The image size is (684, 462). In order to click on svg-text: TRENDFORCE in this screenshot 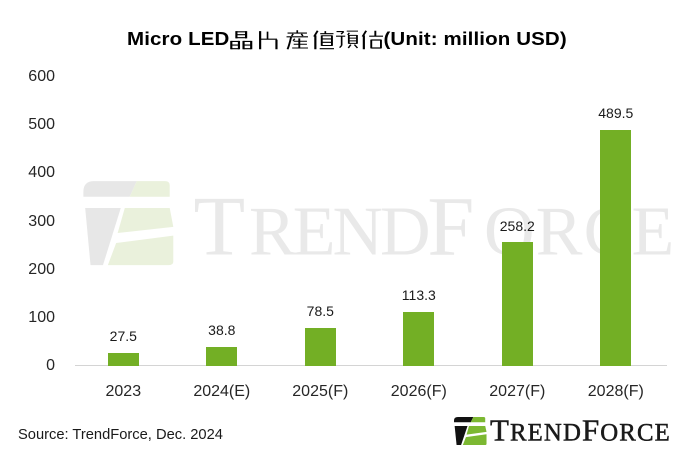, I will do `click(580, 430)`.